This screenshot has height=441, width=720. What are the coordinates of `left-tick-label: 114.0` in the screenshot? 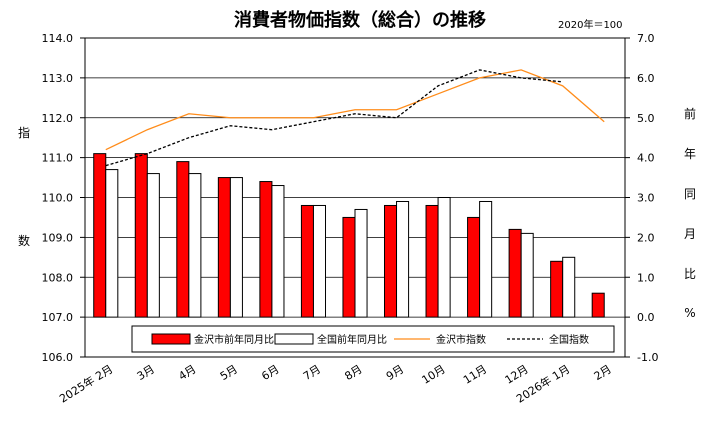 It's located at (58, 38).